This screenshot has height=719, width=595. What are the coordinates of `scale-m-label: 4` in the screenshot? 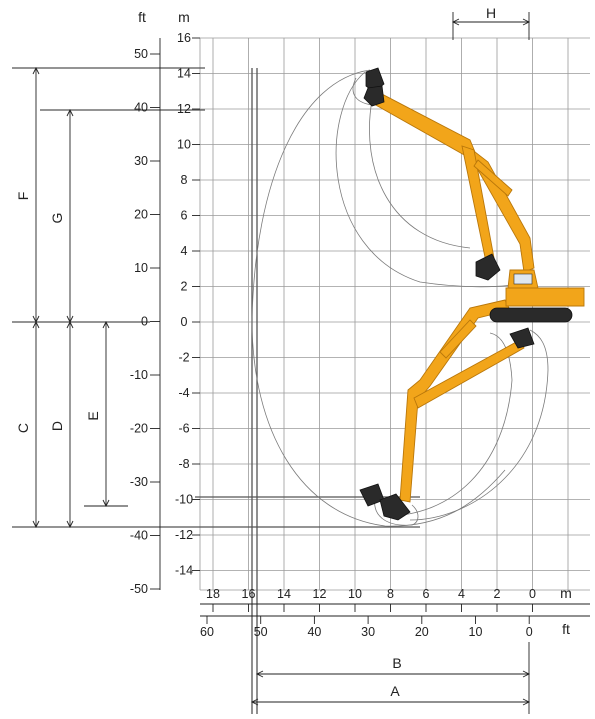 It's located at (184, 251).